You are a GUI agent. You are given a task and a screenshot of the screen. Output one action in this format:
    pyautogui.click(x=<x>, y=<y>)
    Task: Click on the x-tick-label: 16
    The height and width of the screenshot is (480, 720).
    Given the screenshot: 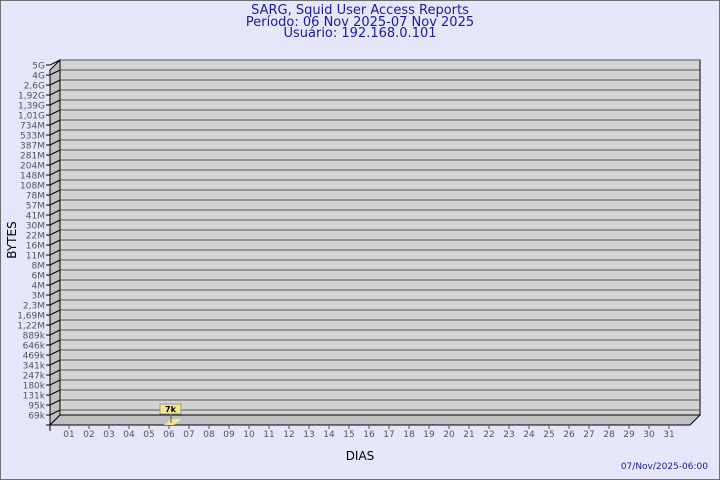 What is the action you would take?
    pyautogui.click(x=369, y=435)
    